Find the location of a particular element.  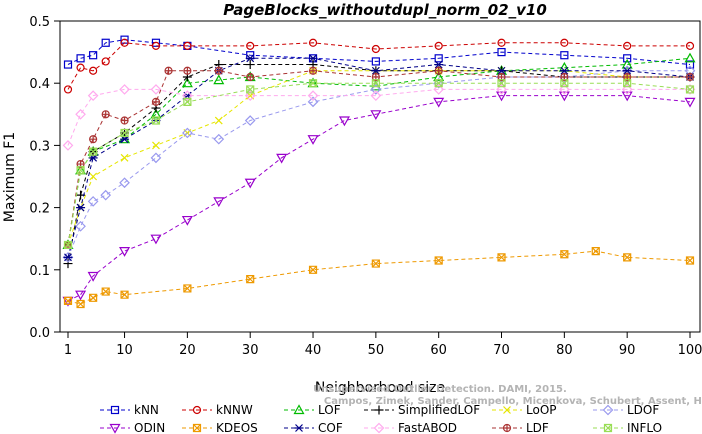

series-line-knnw is located at coordinates (378, 66).